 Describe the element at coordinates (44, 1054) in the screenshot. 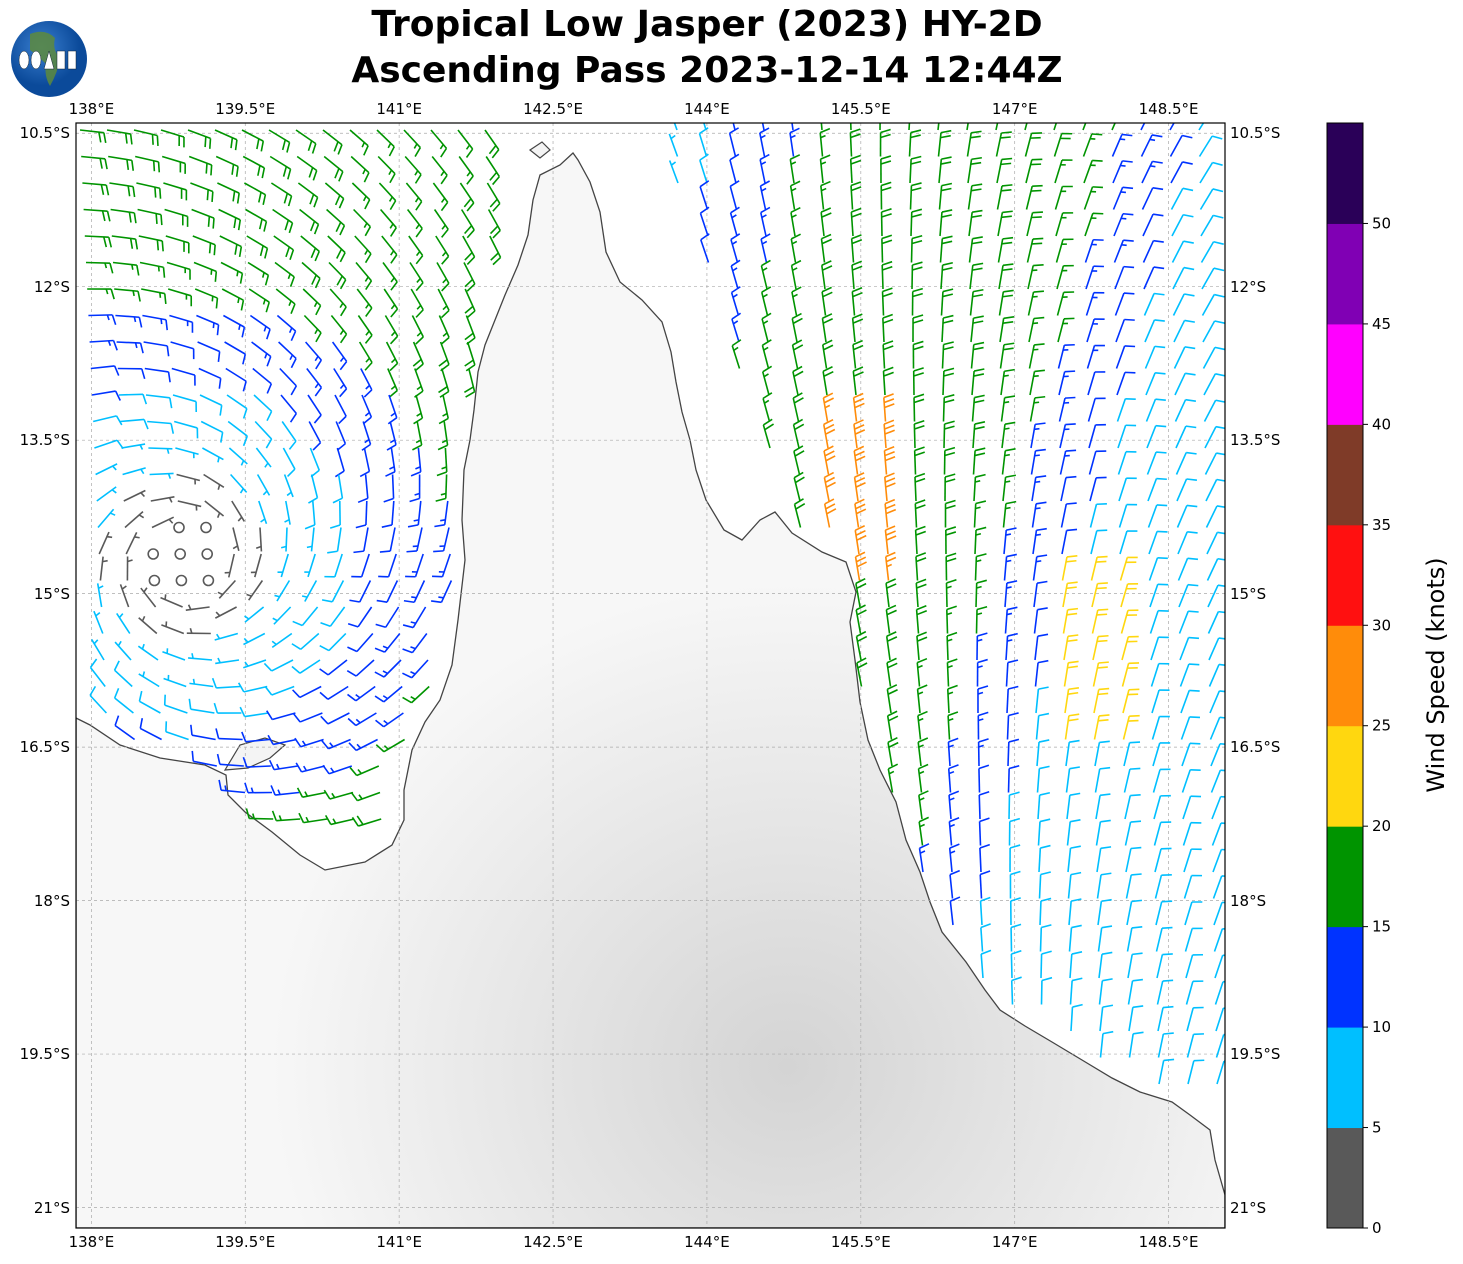

I see `lat-tick-left: 19.5°S` at that location.